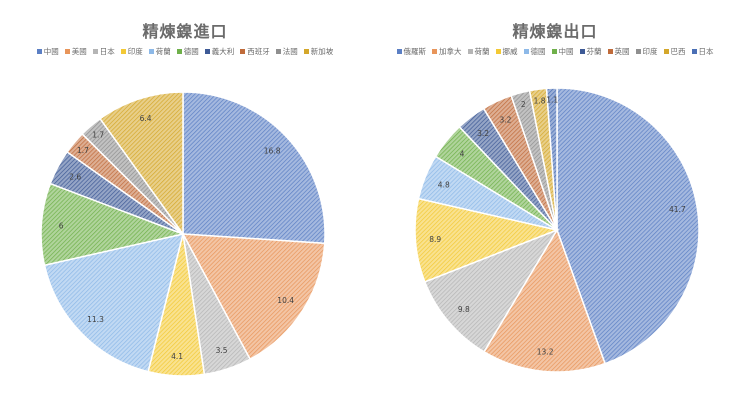 The width and height of the screenshot is (740, 416). What do you see at coordinates (290, 51) in the screenshot?
I see `legend-label: 法國` at bounding box center [290, 51].